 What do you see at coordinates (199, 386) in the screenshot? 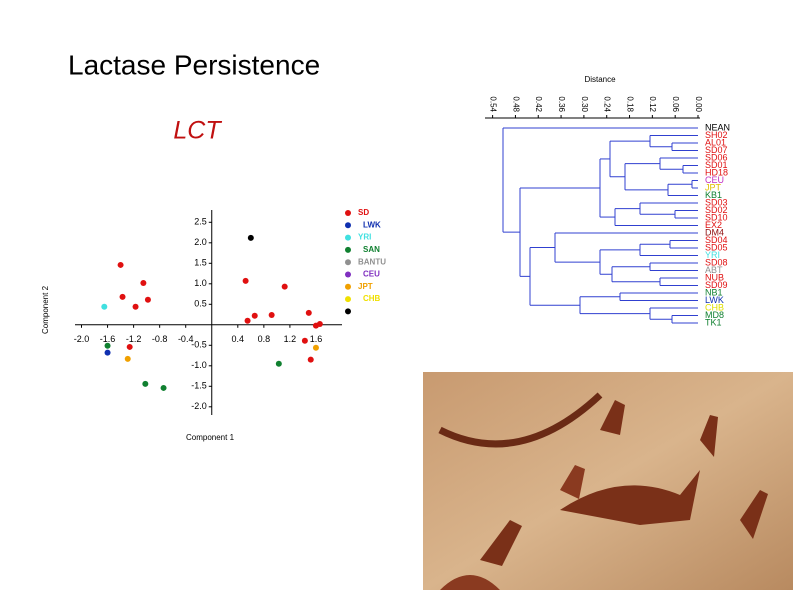
I see `y-tick-label: -1.5` at bounding box center [199, 386].